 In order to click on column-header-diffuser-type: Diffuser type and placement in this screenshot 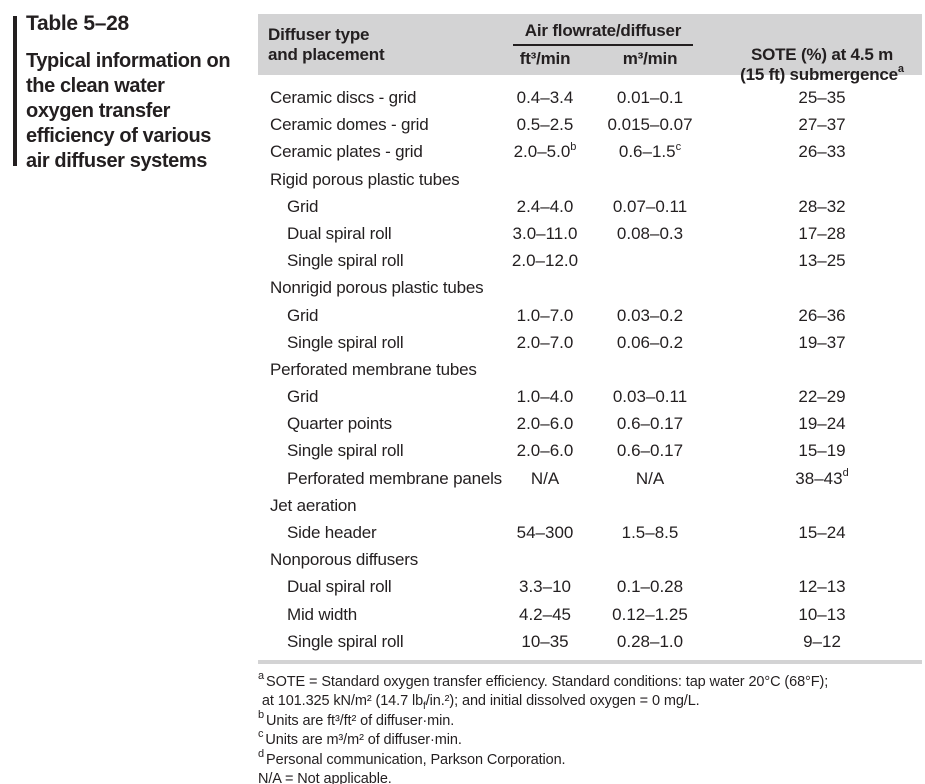, I will do `click(326, 44)`.